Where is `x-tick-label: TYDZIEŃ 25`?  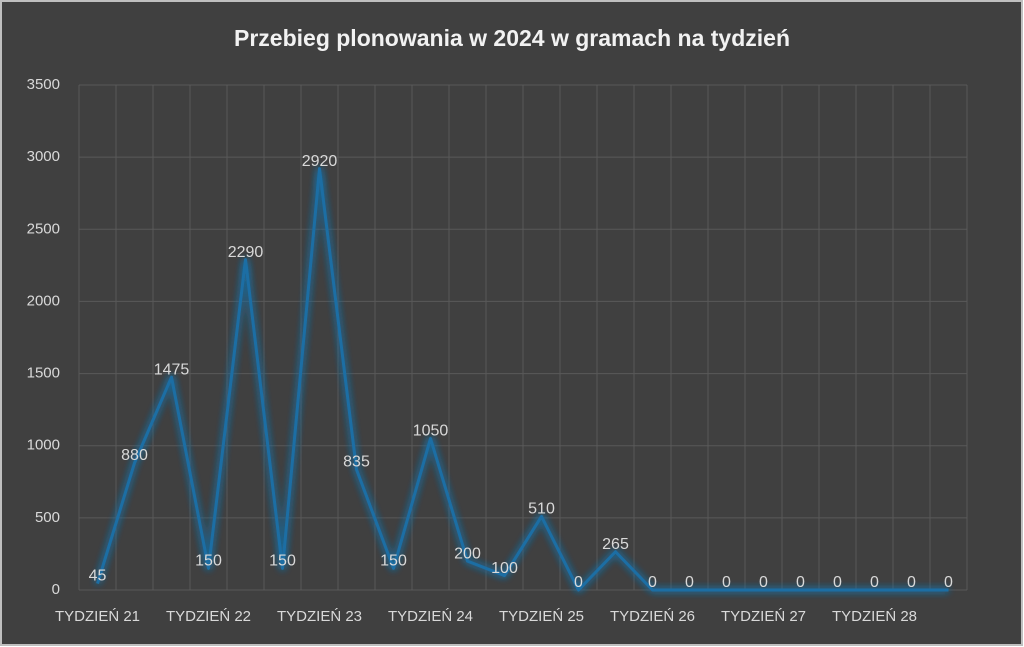 x-tick-label: TYDZIEŃ 25 is located at coordinates (541, 616).